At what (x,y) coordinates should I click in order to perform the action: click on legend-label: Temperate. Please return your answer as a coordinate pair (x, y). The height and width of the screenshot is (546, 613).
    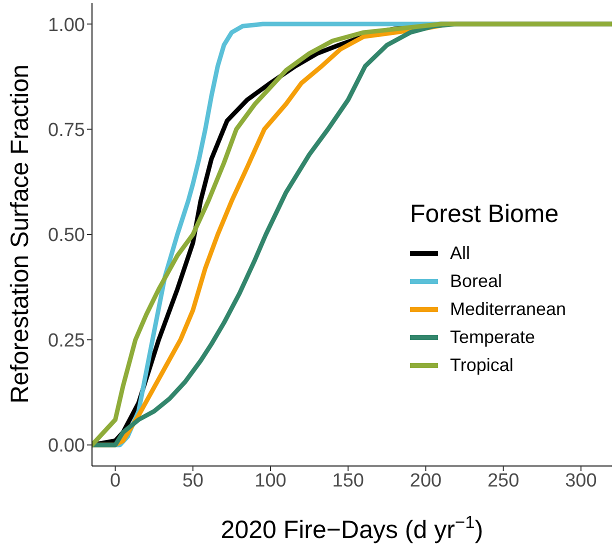
    Looking at the image, I should click on (493, 337).